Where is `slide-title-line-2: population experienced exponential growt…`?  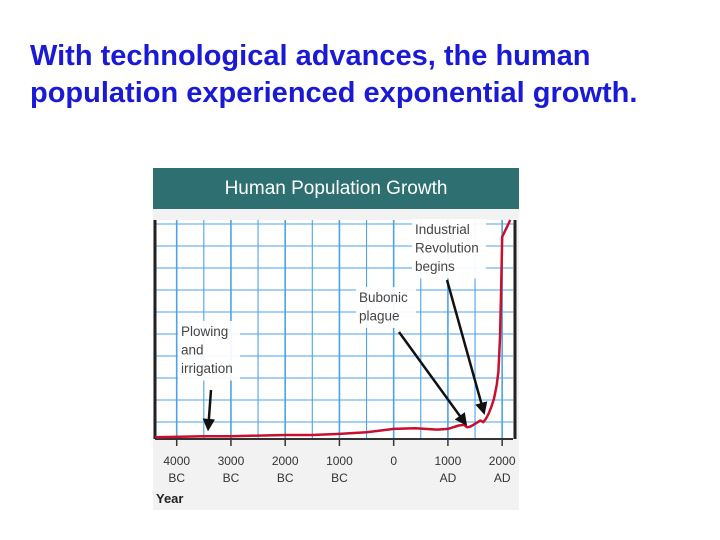 slide-title-line-2: population experienced exponential growt… is located at coordinates (334, 93).